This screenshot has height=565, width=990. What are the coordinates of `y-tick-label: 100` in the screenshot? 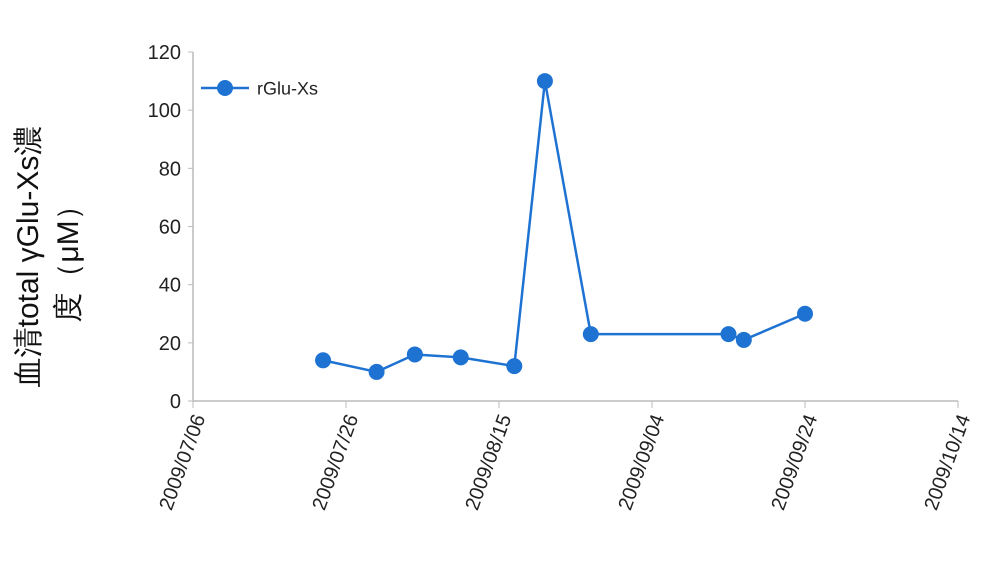 It's located at (164, 111).